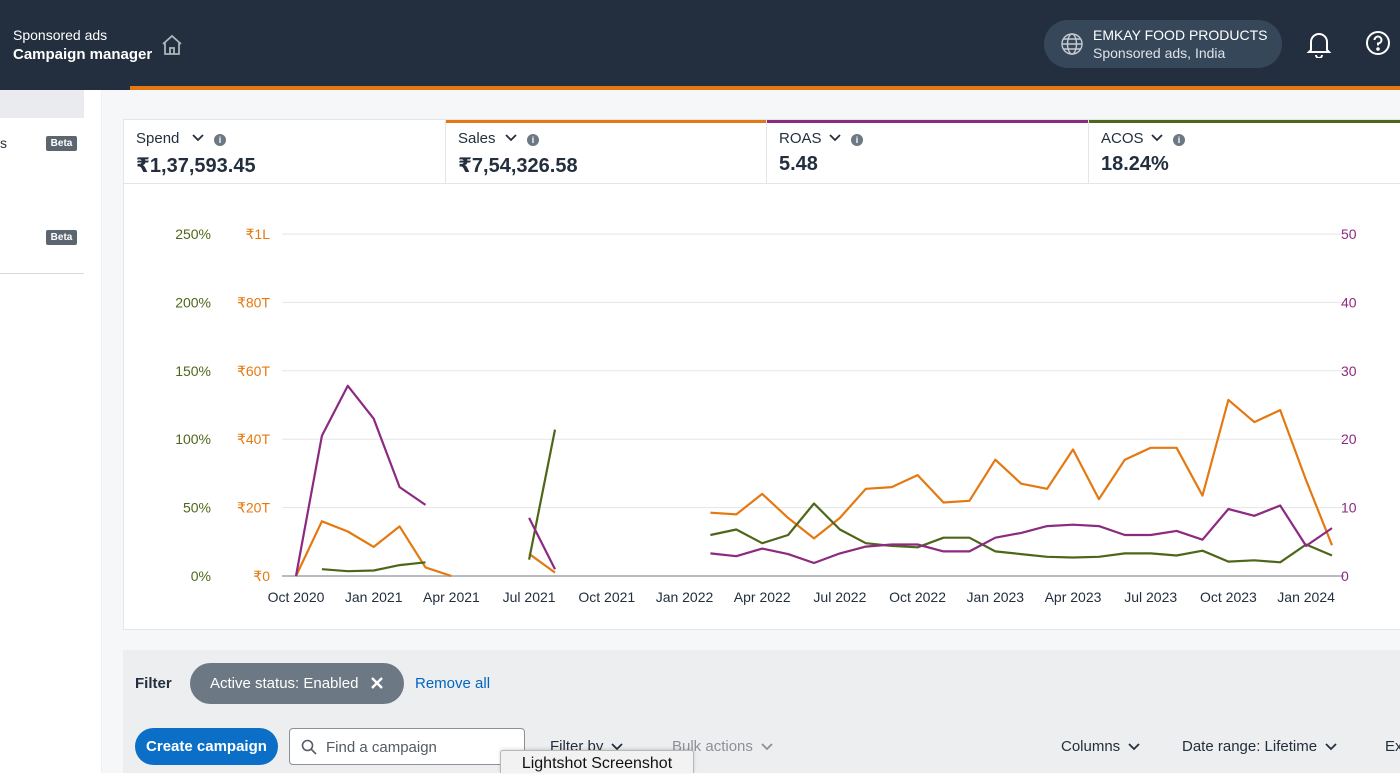 The width and height of the screenshot is (1400, 777). Describe the element at coordinates (206, 746) in the screenshot. I see `create-campaign-button: Create campaign` at that location.